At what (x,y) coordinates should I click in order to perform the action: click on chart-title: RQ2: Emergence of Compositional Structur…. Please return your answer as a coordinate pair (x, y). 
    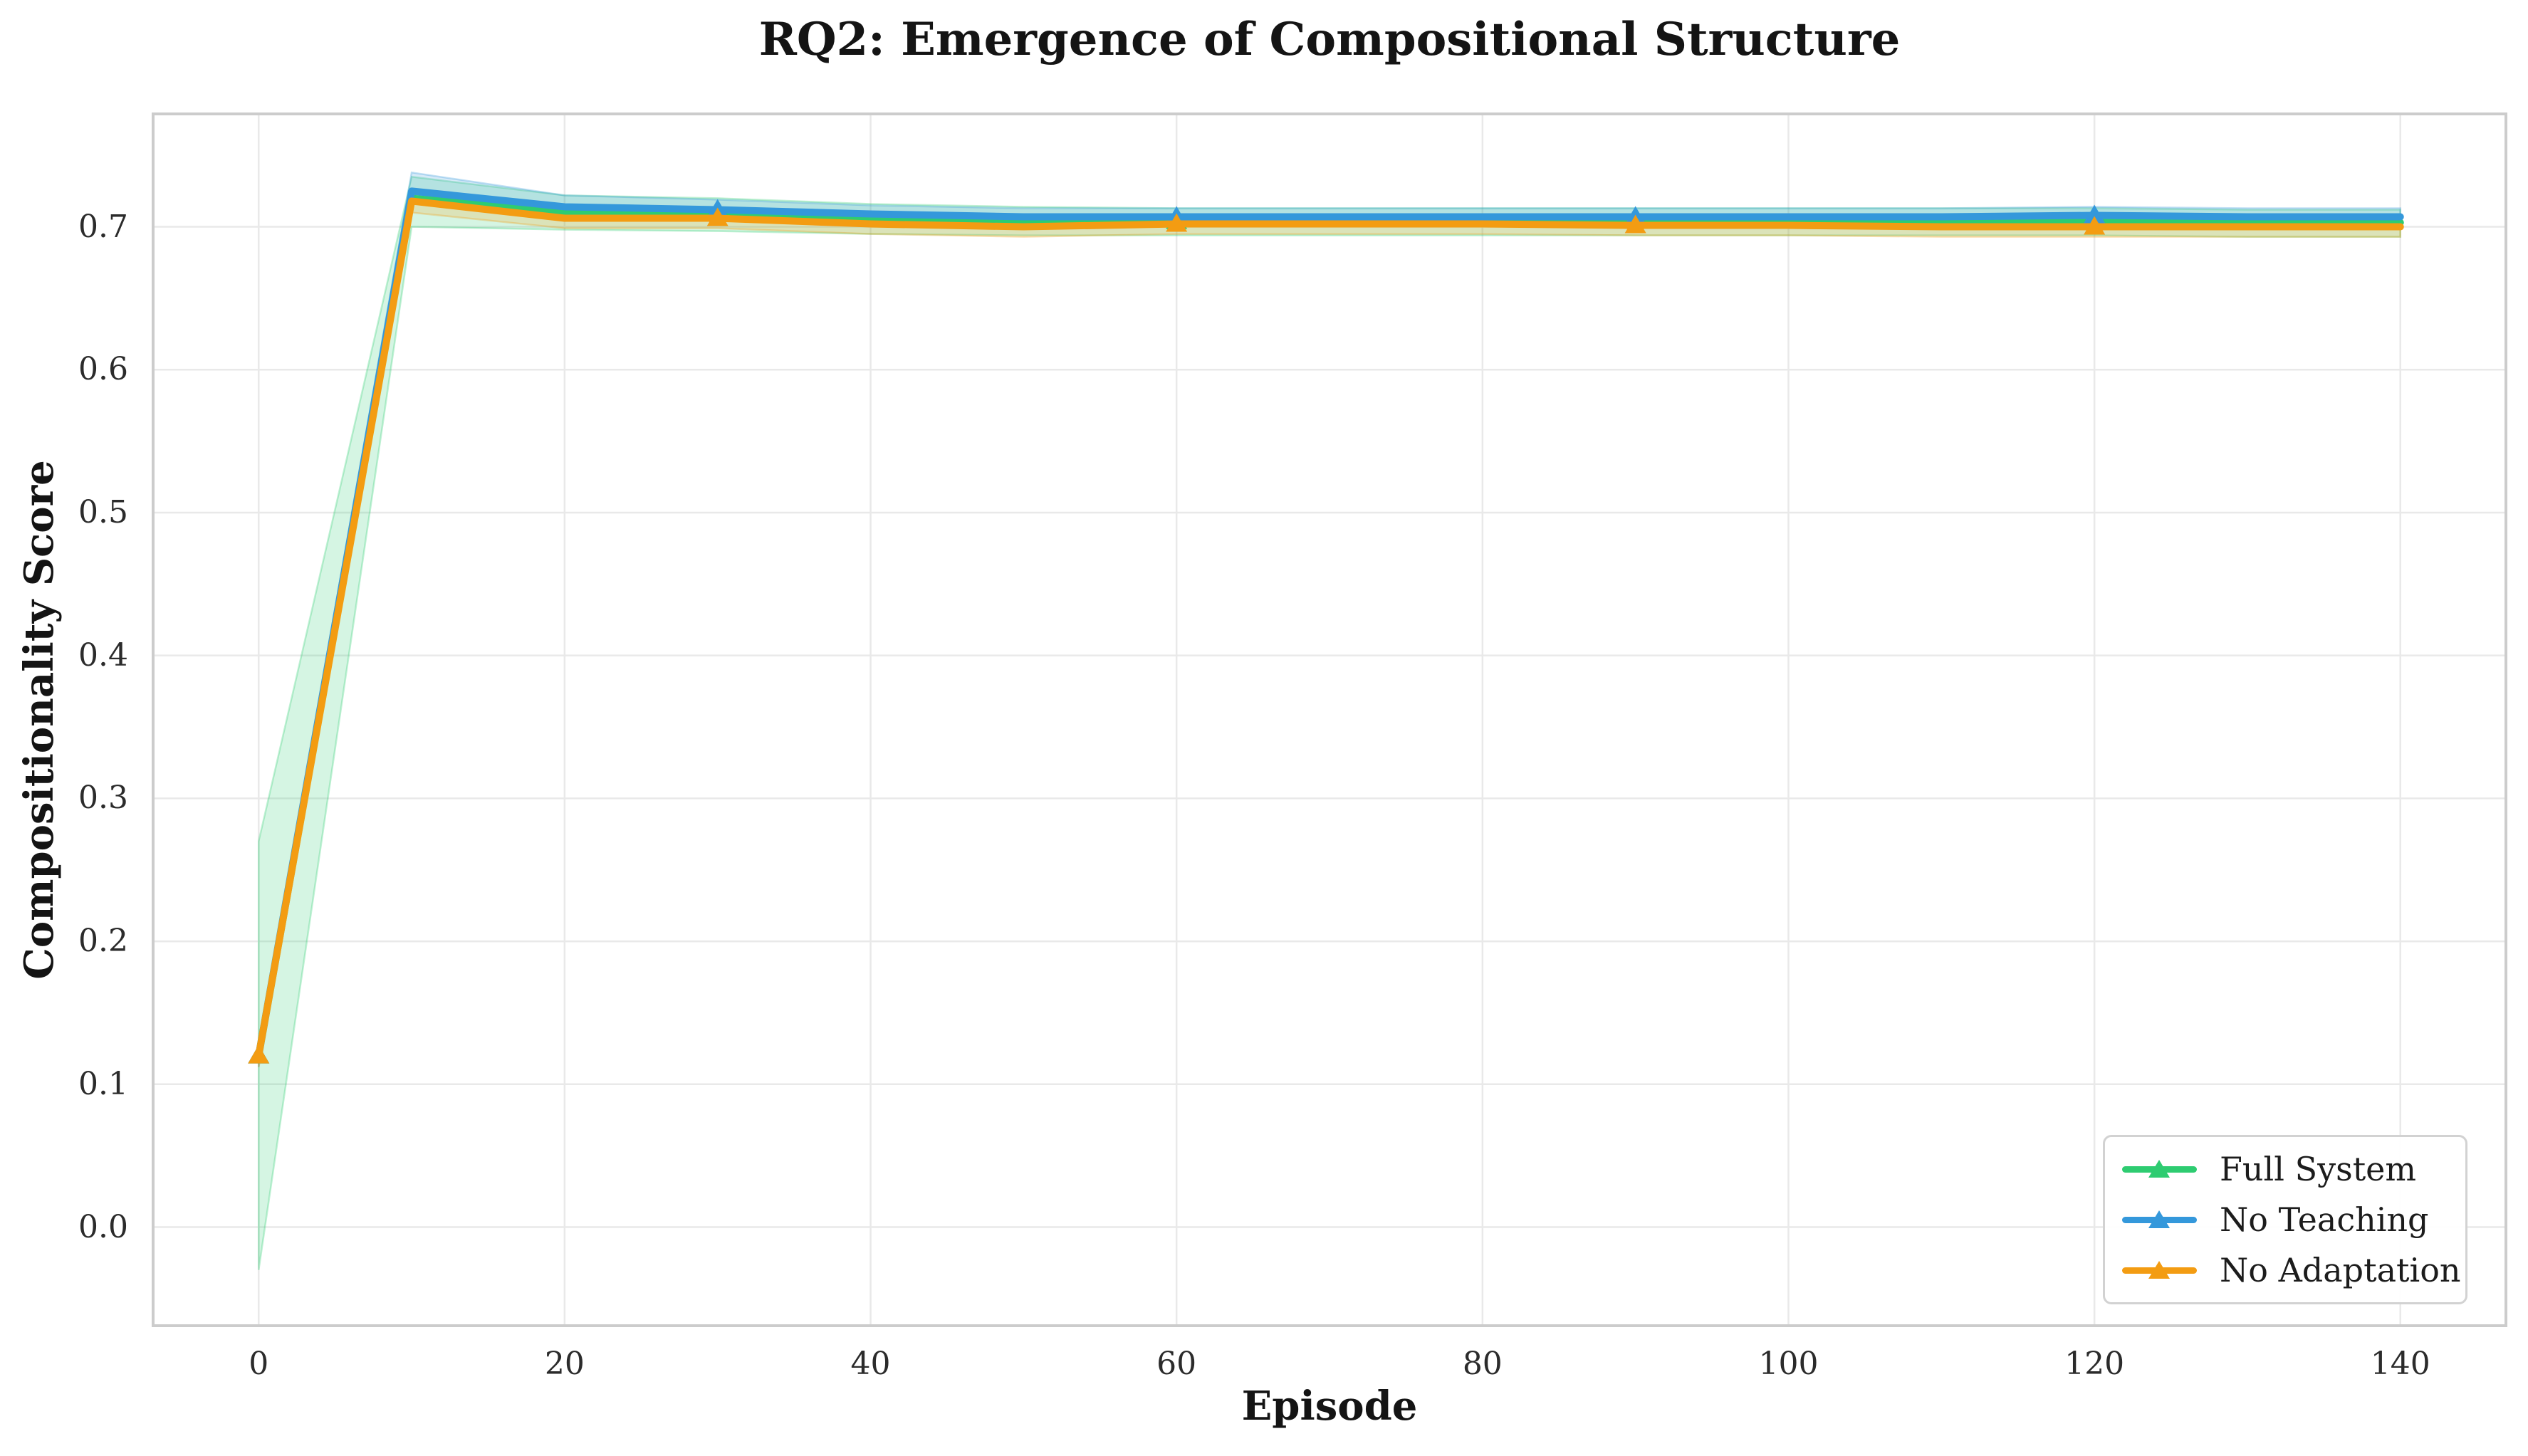
    Looking at the image, I should click on (1329, 39).